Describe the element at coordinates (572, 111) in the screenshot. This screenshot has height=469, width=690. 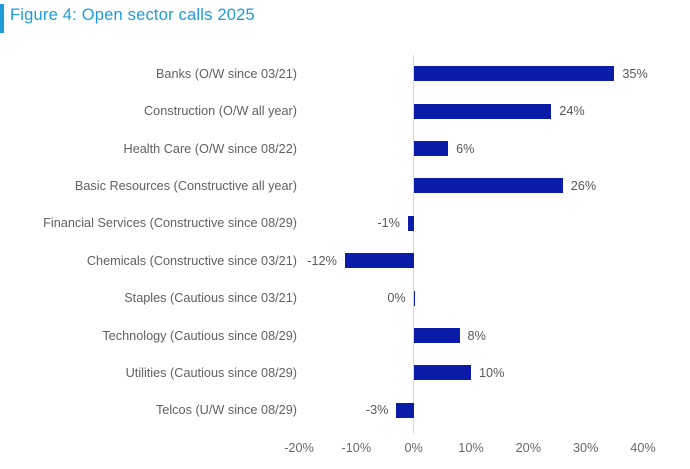
I see `value-label: 24%` at that location.